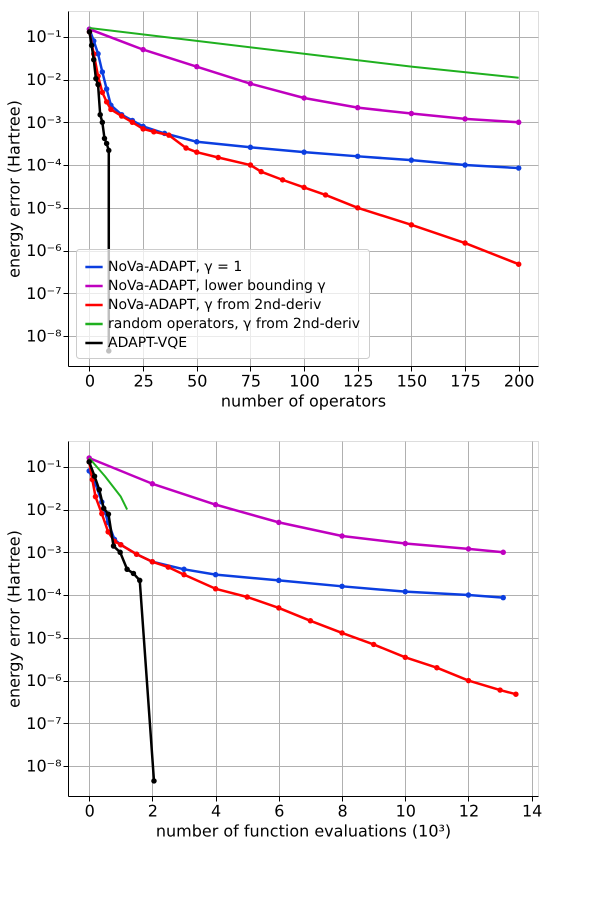 This screenshot has width=603, height=903. Describe the element at coordinates (469, 811) in the screenshot. I see `x-tick-label: 12` at that location.